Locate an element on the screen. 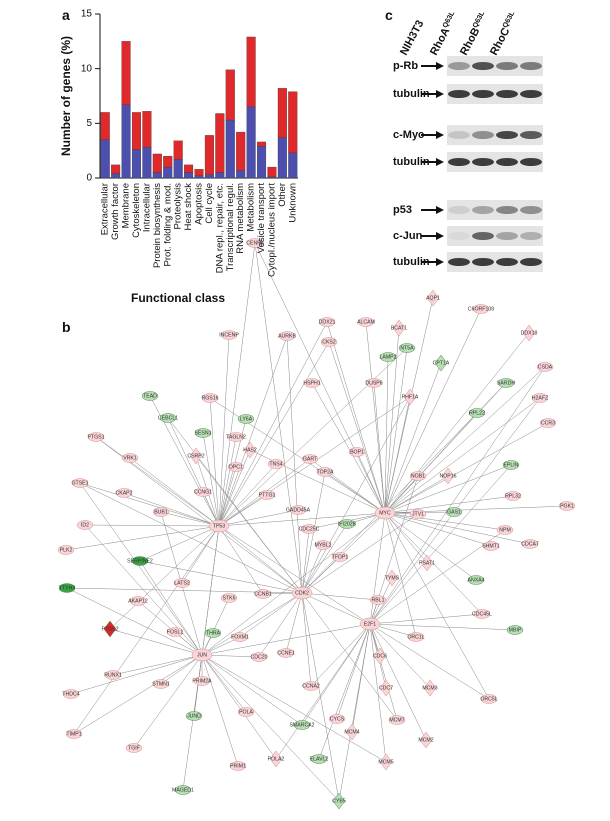  node-label: PGK1 is located at coordinates (567, 506).